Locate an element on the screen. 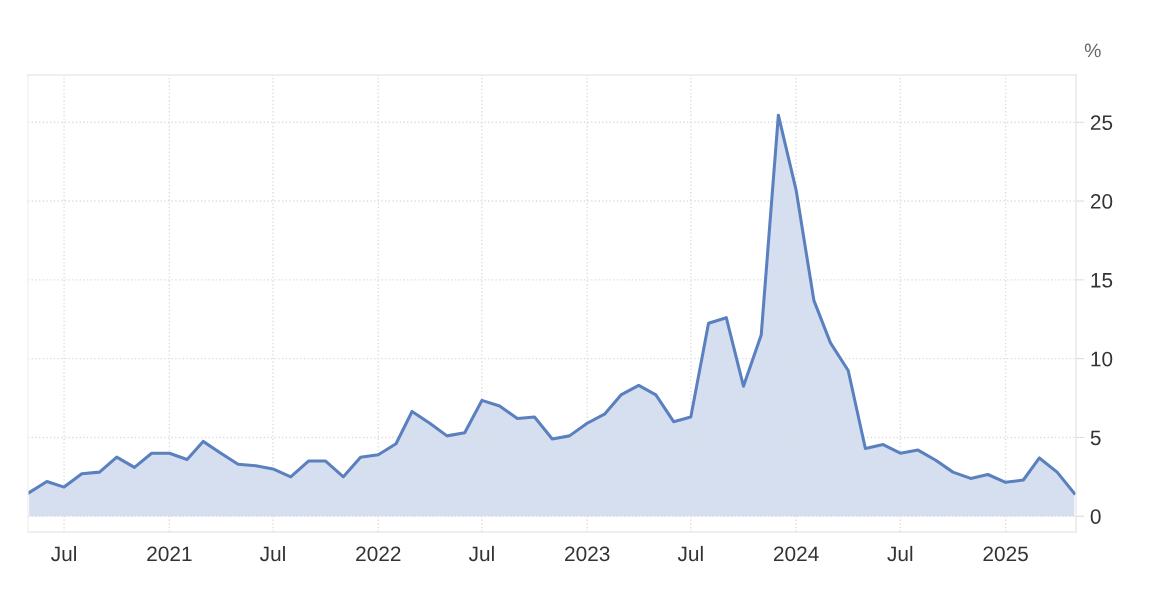  y-tick-label: 0 is located at coordinates (1095, 516).